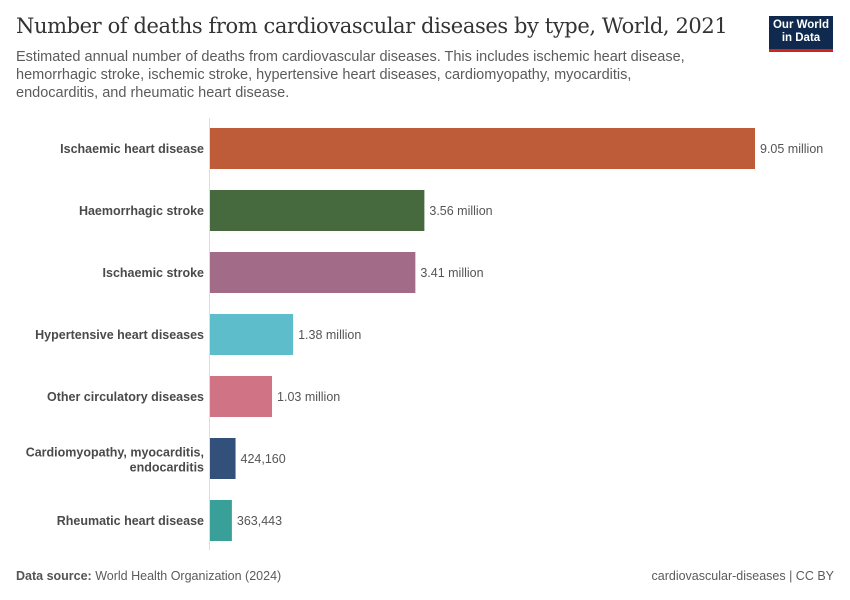  I want to click on data-source-link: World Health Organization (2024), so click(188, 576).